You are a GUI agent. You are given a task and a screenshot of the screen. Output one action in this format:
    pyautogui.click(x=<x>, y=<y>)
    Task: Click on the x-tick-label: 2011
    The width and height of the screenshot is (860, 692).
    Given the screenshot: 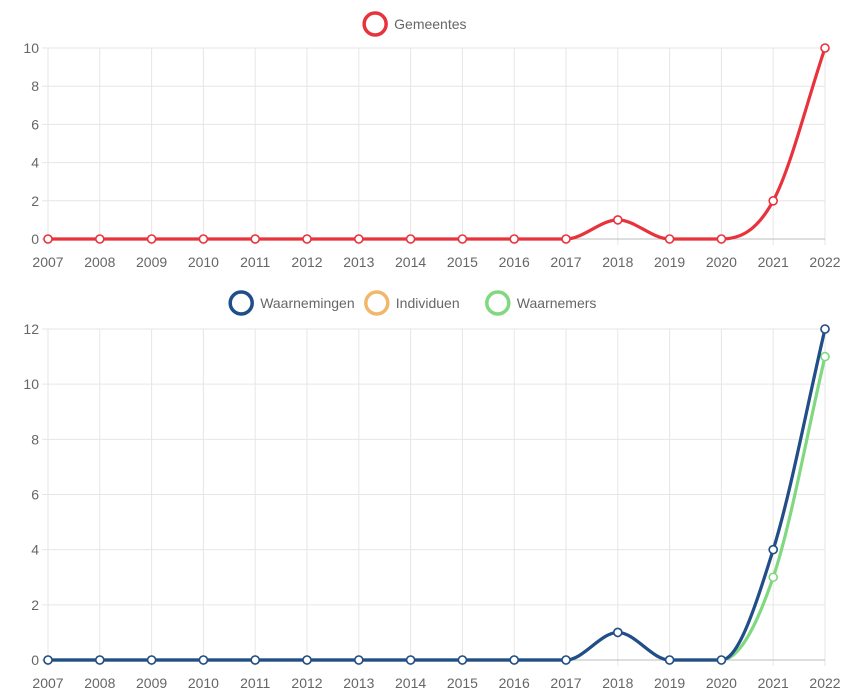 What is the action you would take?
    pyautogui.click(x=255, y=683)
    